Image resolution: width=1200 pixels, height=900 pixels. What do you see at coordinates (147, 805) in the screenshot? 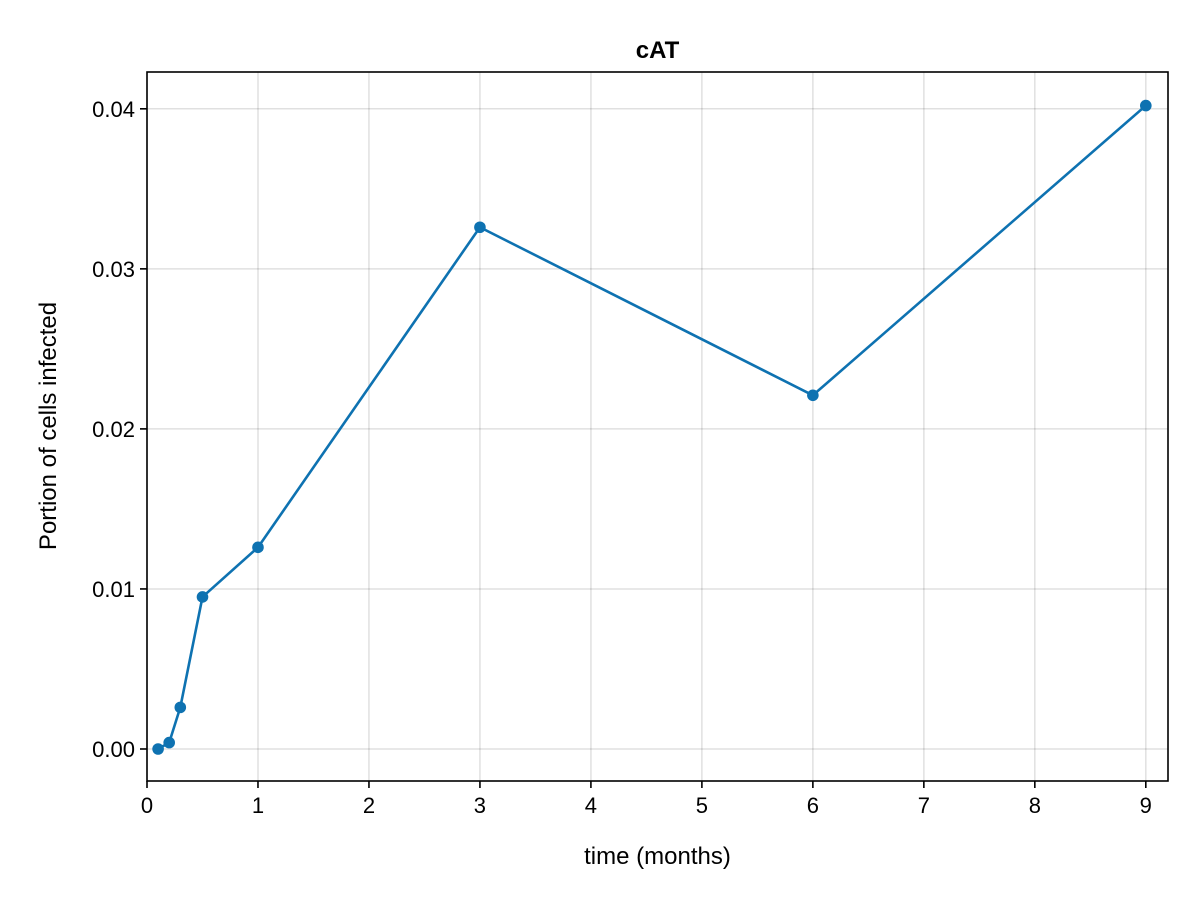
I see `x-tick-label: 0` at bounding box center [147, 805].